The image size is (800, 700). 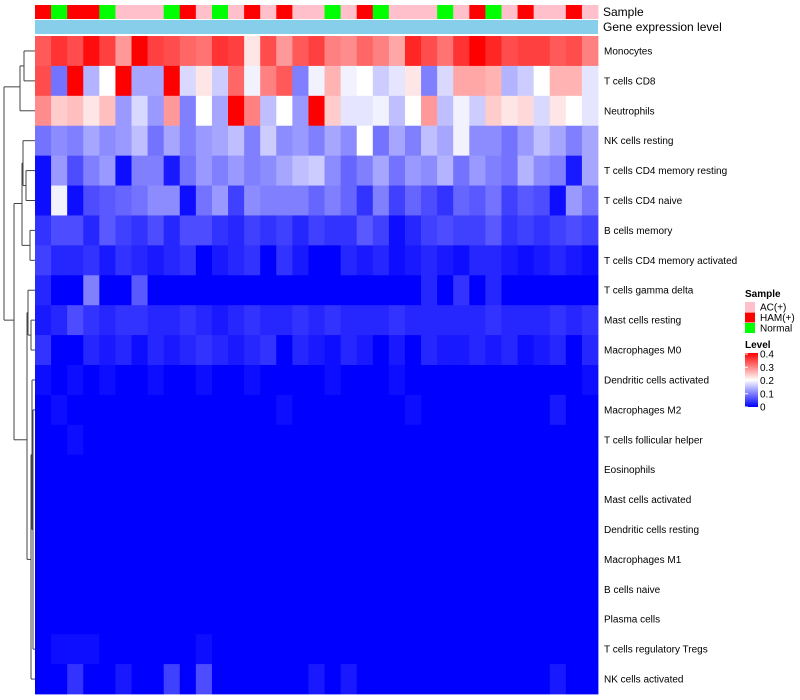 I want to click on sample-legend-entries: AC(+)HAM(+)Normal, so click(x=770, y=318).